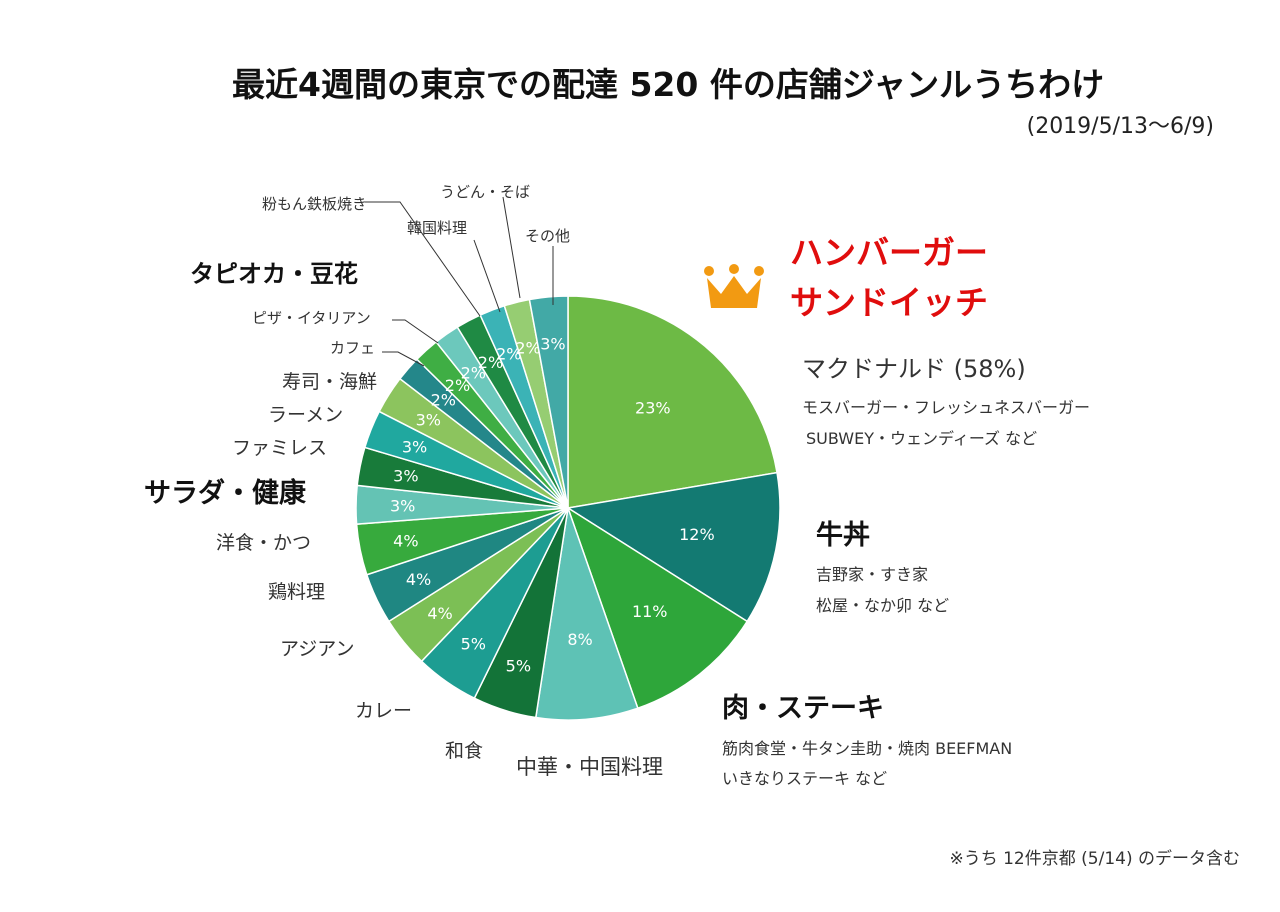 The height and width of the screenshot is (912, 1280). What do you see at coordinates (418, 579) in the screenshot?
I see `pie-pct-label-7: 4%` at bounding box center [418, 579].